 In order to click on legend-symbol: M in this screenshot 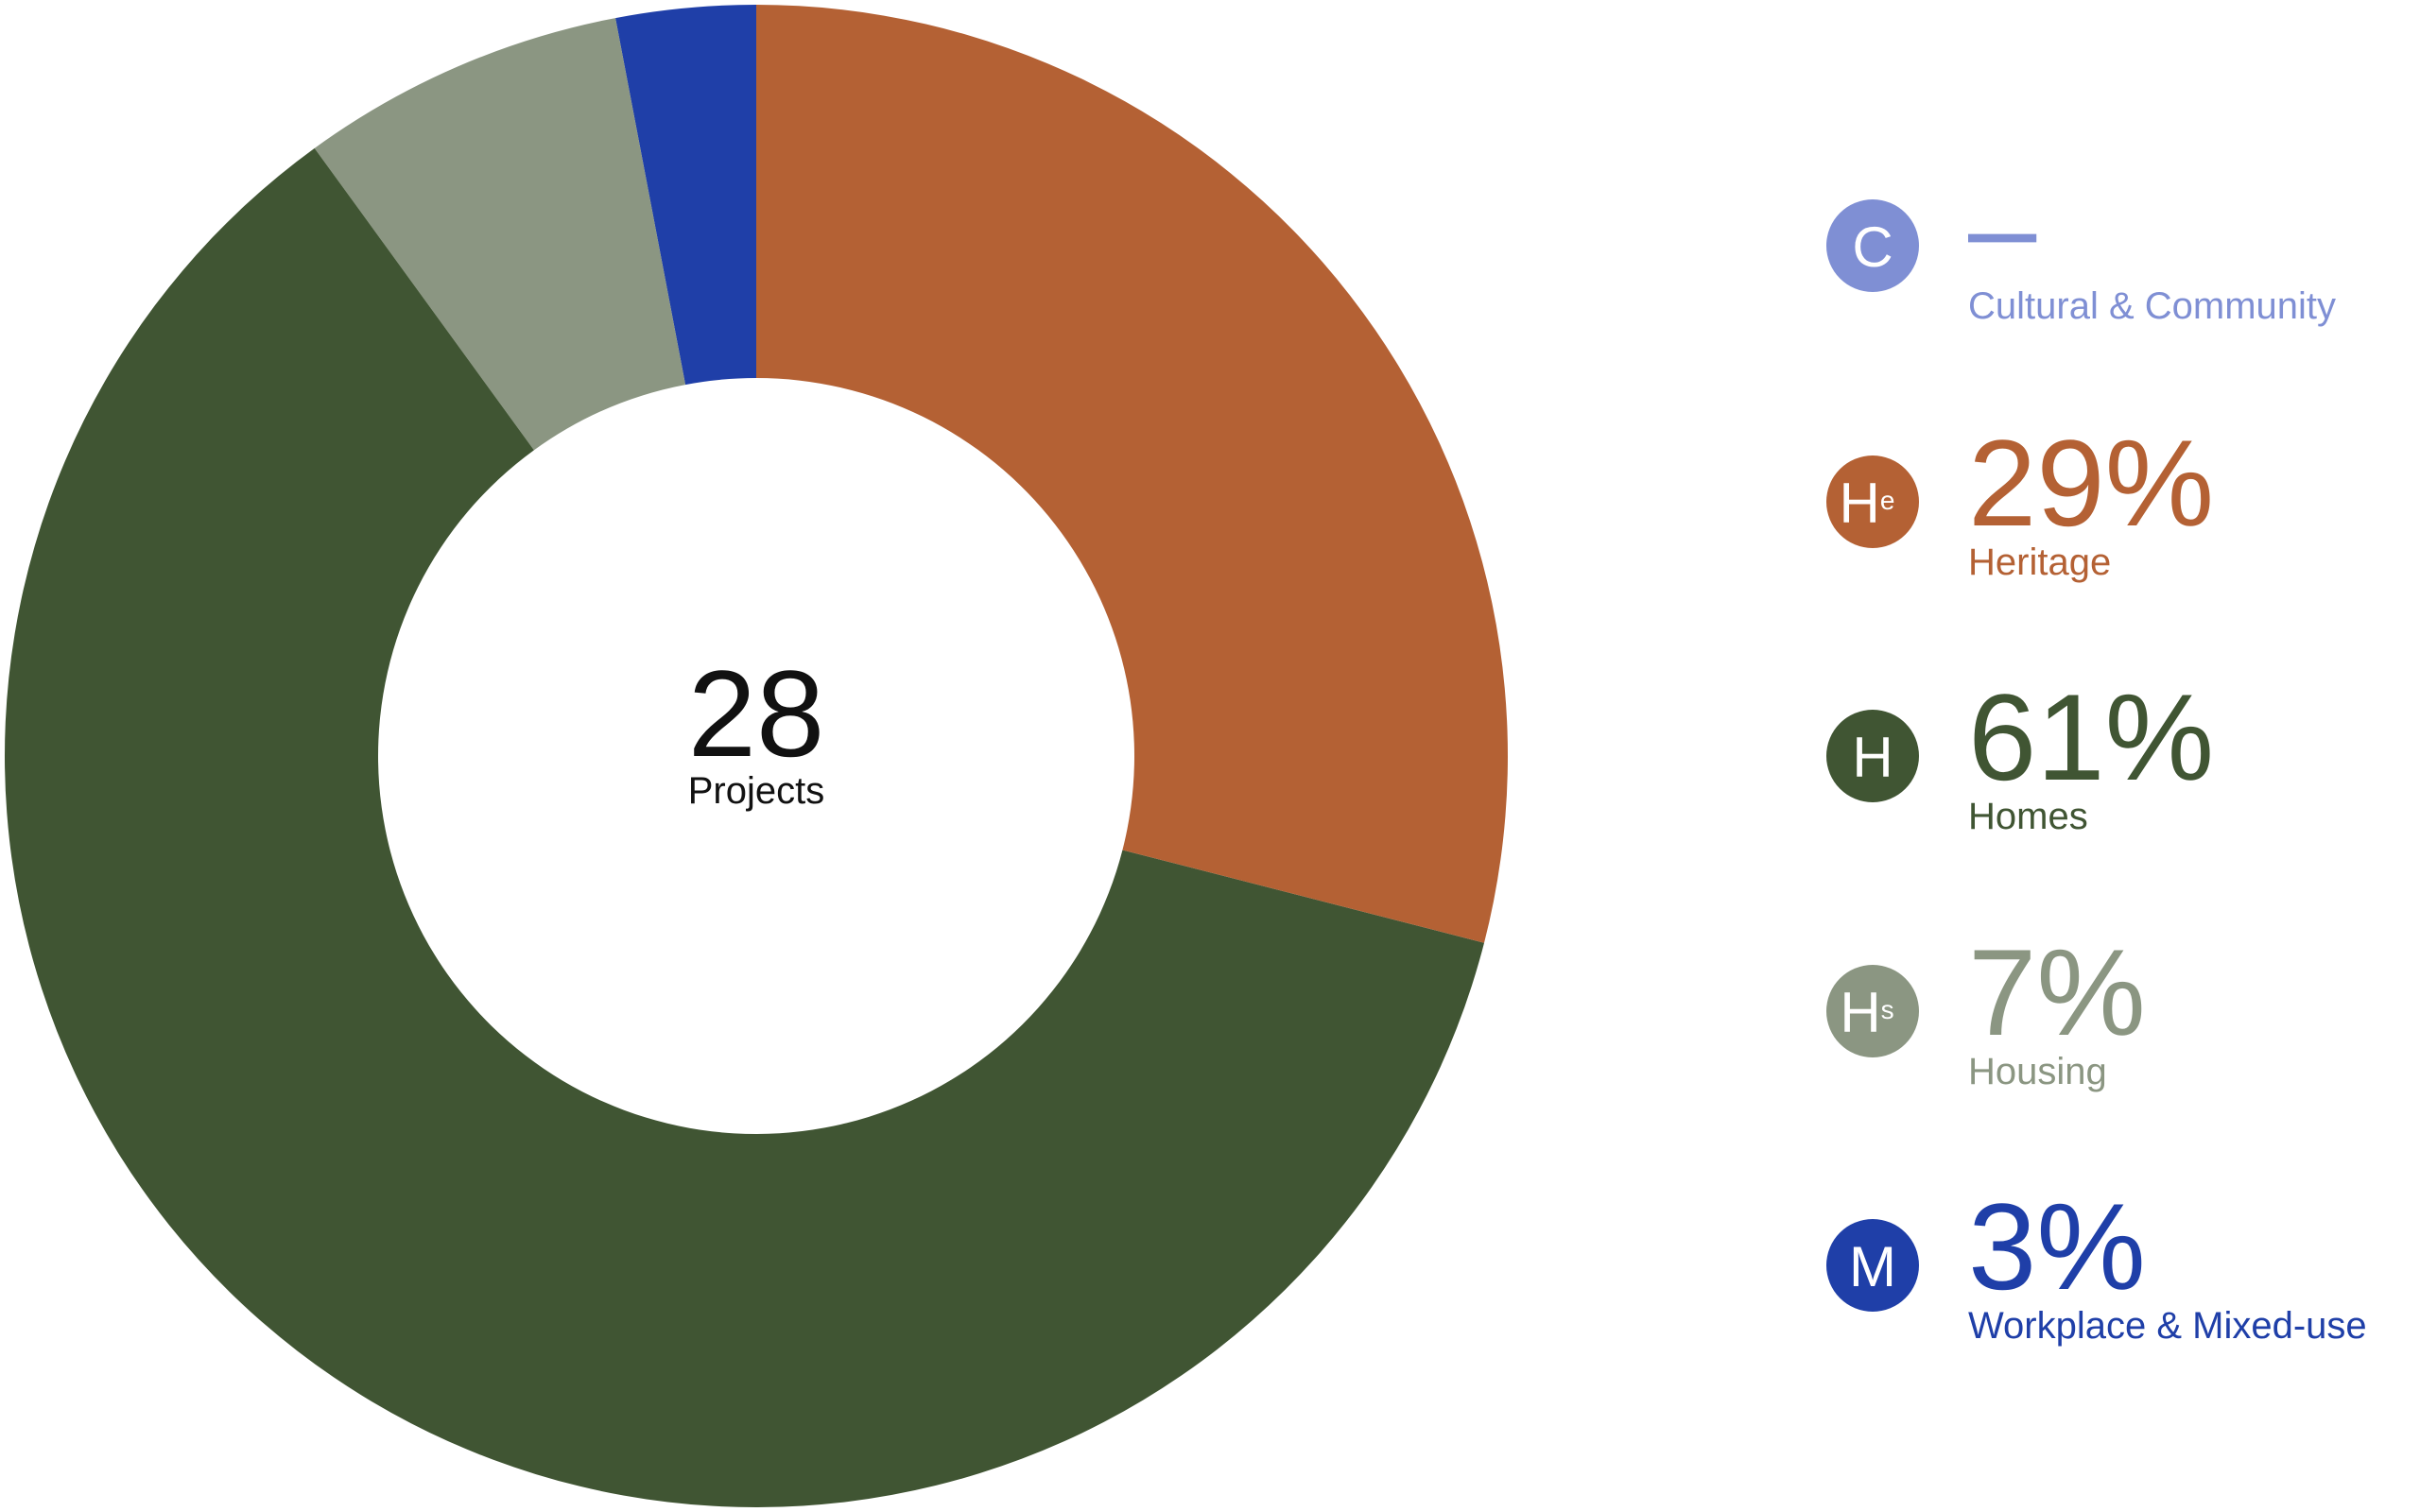, I will do `click(1872, 1266)`.